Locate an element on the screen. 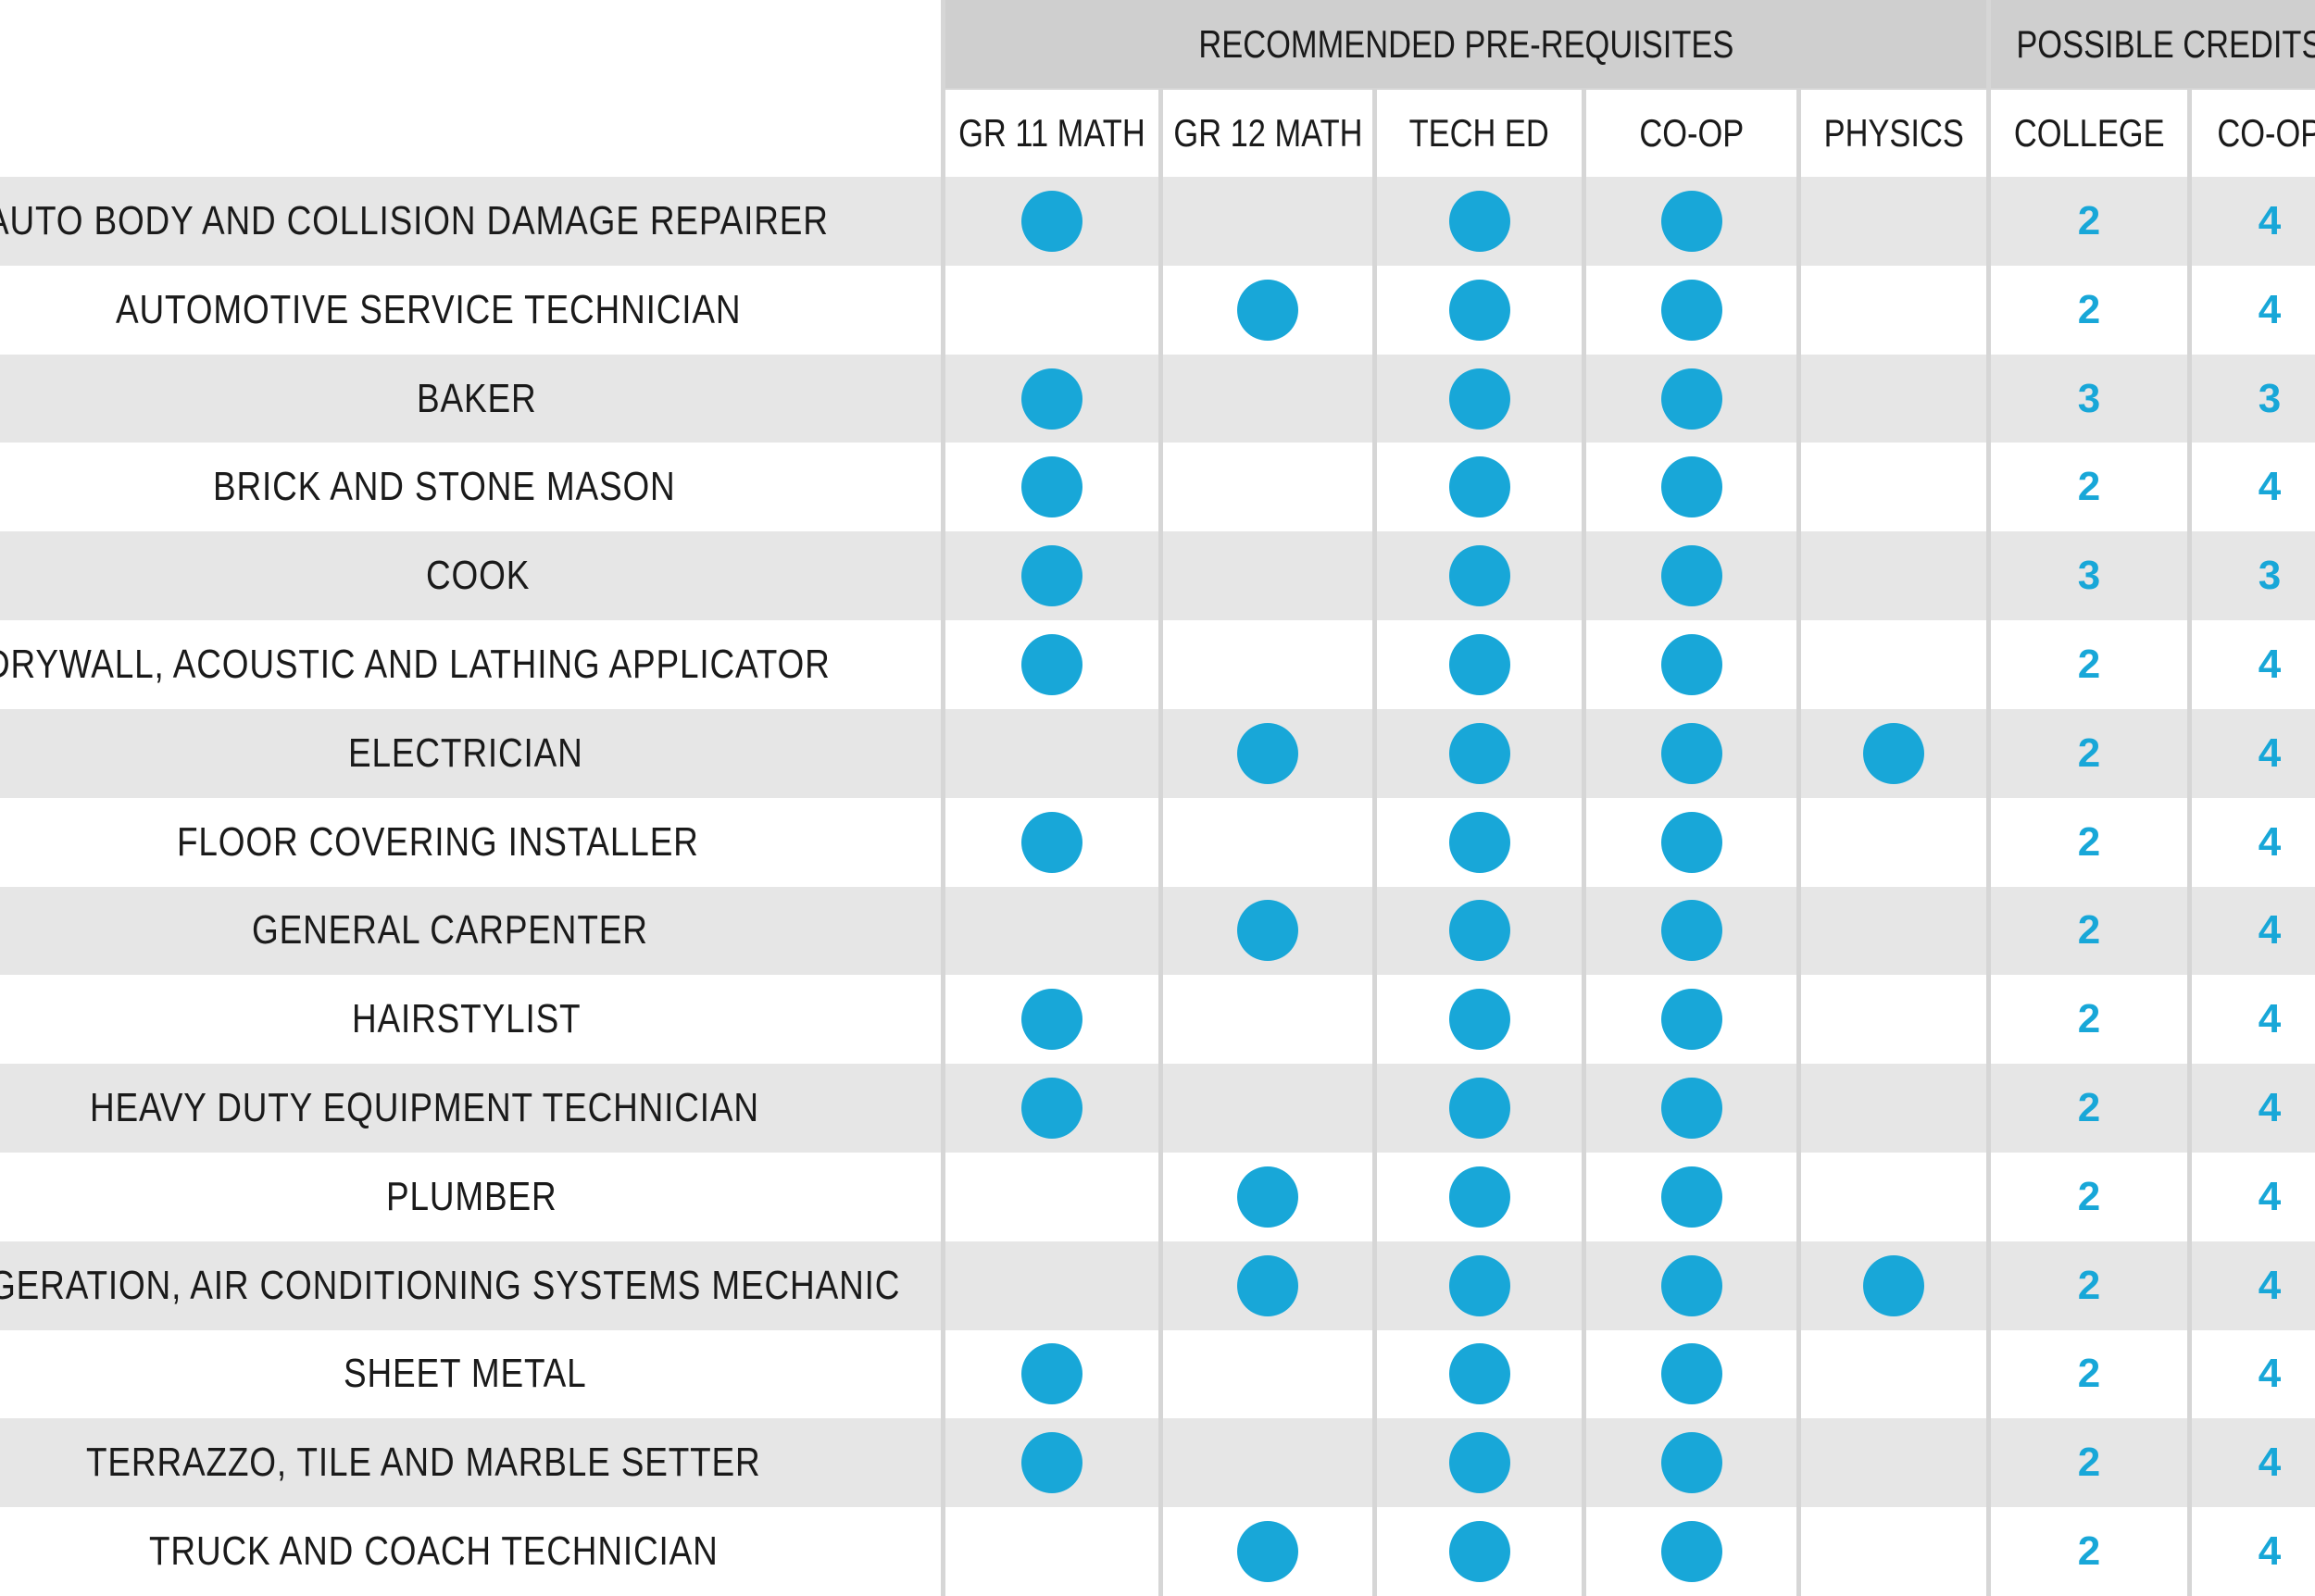 This screenshot has height=1596, width=2315. corner-blank is located at coordinates (470, 44).